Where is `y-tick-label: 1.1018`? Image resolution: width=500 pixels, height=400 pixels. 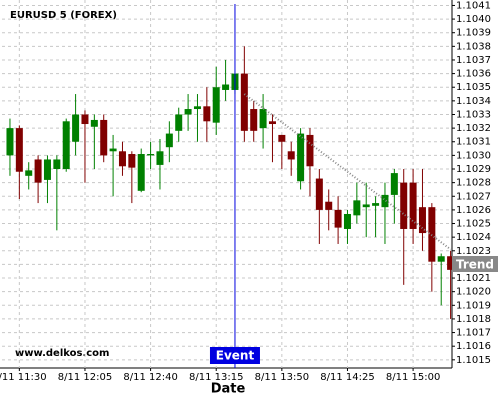 y-tick-label: 1.1018 is located at coordinates (473, 319).